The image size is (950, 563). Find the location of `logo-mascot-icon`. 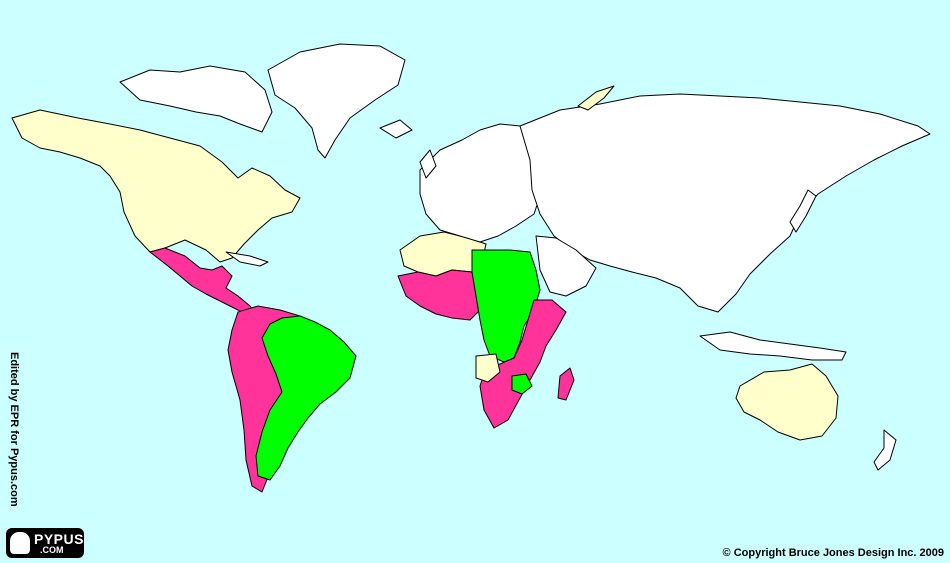

logo-mascot-icon is located at coordinates (20, 543).